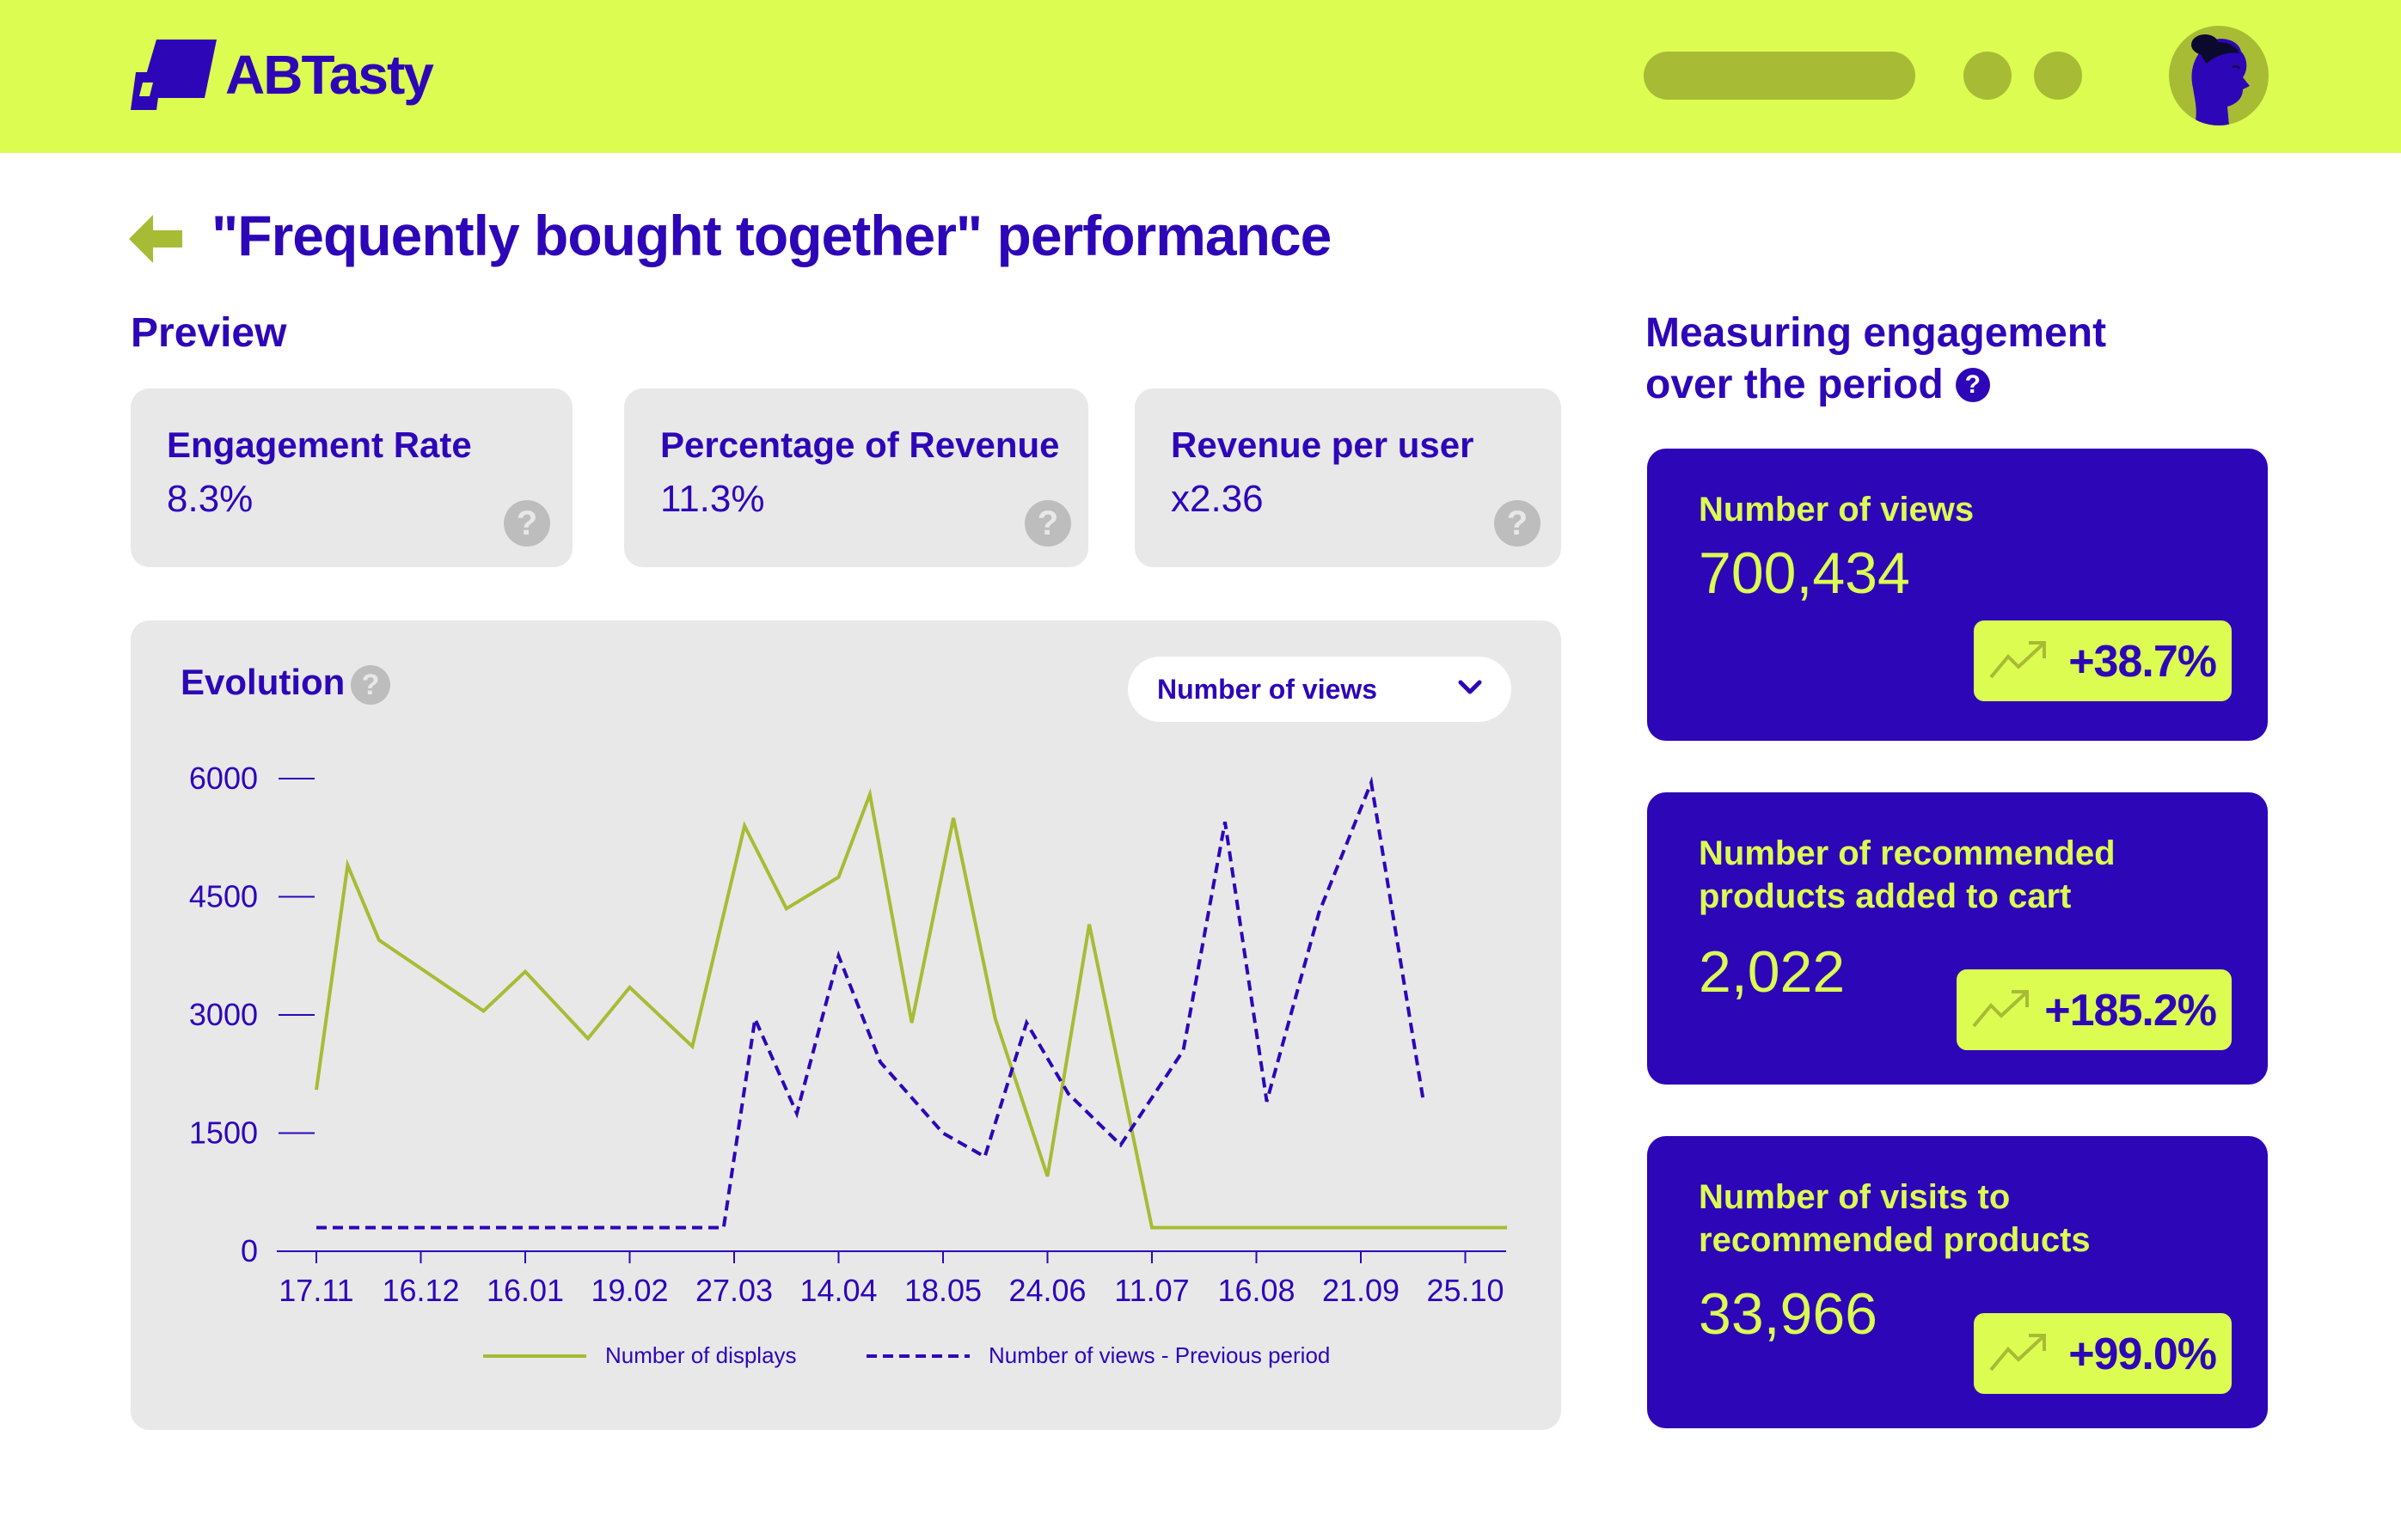 The width and height of the screenshot is (2401, 1540). Describe the element at coordinates (2130, 1011) in the screenshot. I see `stat-change-value: +185.2%` at that location.